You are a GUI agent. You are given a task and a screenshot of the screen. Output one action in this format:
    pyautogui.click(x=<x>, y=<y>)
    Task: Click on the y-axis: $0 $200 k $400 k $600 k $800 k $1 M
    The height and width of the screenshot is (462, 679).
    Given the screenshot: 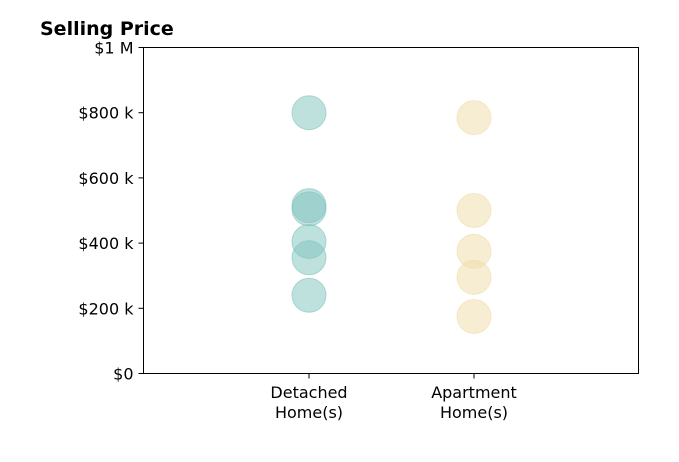 What is the action you would take?
    pyautogui.click(x=111, y=211)
    